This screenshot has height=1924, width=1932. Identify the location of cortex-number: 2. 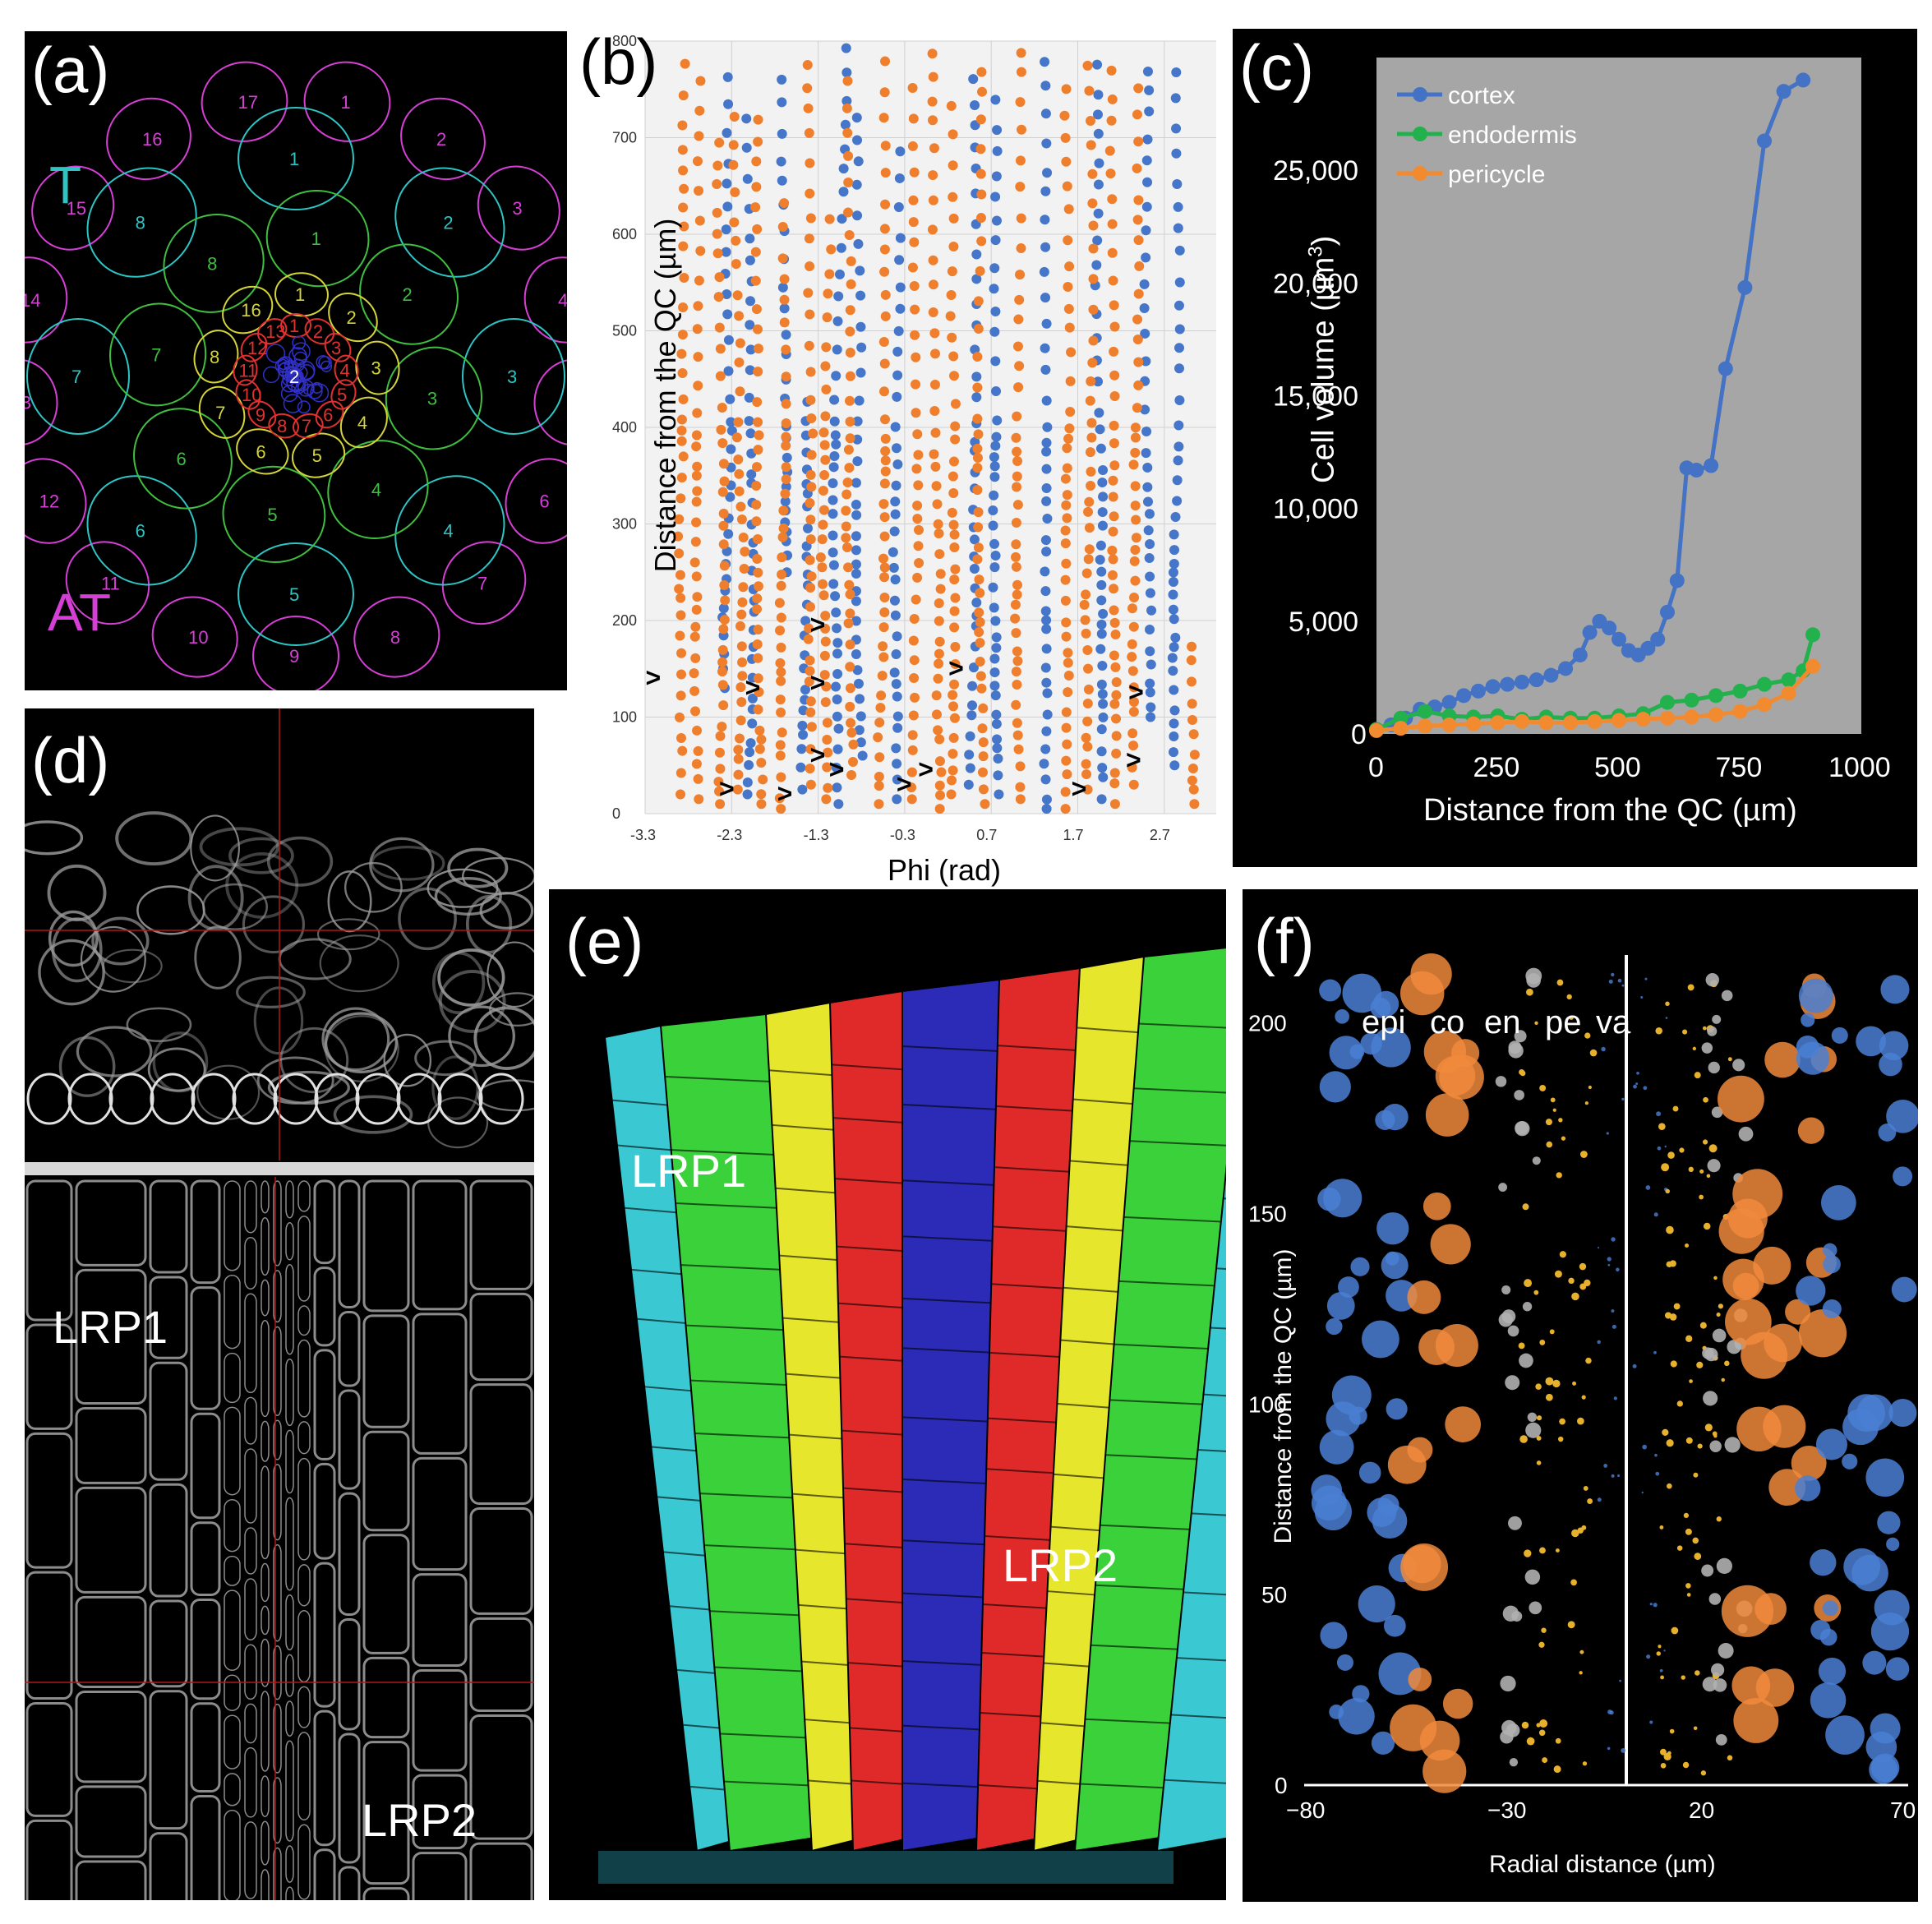
(408, 294).